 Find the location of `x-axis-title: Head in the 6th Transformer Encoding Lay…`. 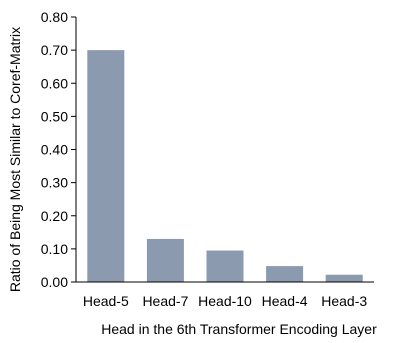

x-axis-title: Head in the 6th Transformer Encoding Lay… is located at coordinates (239, 329).